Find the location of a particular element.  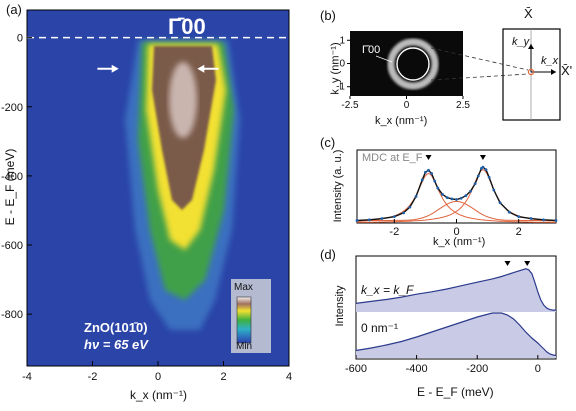

panel-a-xlabel: k_x (nm⁻¹) is located at coordinates (158, 395).